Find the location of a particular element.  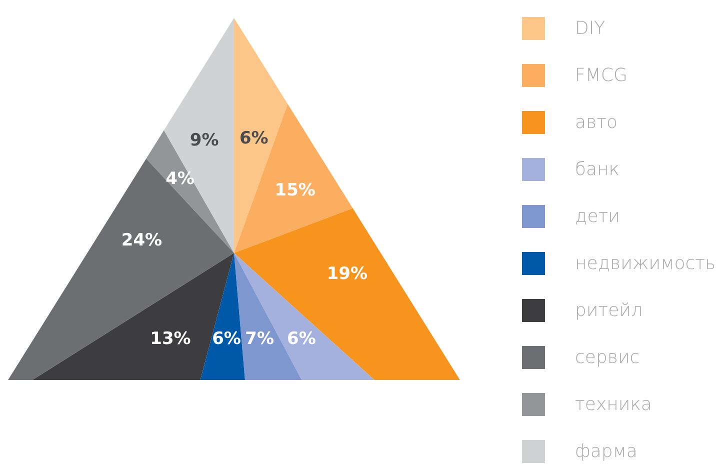

data-label: 19% is located at coordinates (347, 274).